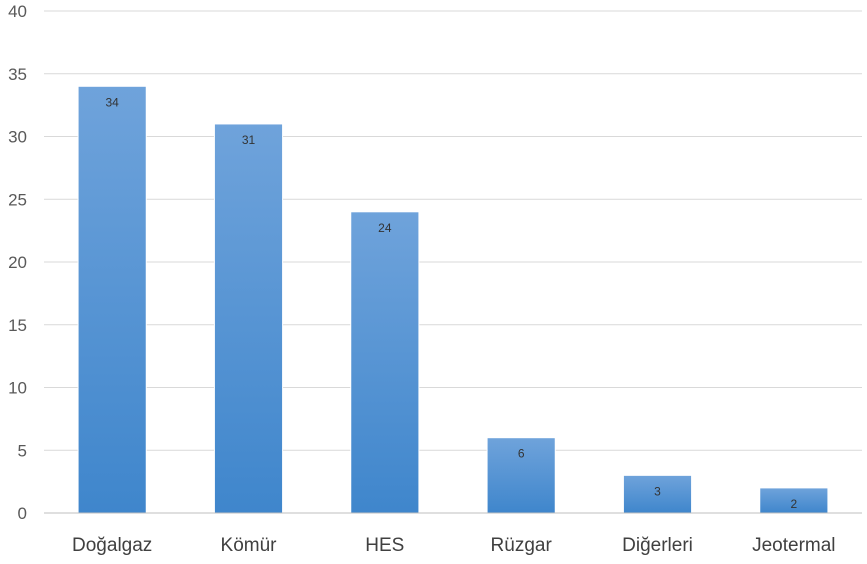 The height and width of the screenshot is (564, 867). I want to click on x-tick-label: Rüzgar, so click(522, 545).